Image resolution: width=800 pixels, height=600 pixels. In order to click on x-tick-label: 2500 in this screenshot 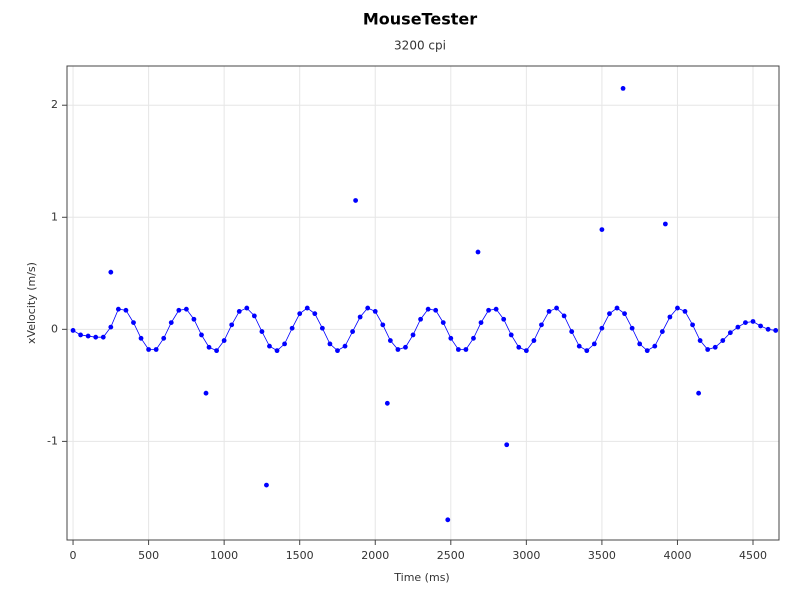, I will do `click(451, 555)`.